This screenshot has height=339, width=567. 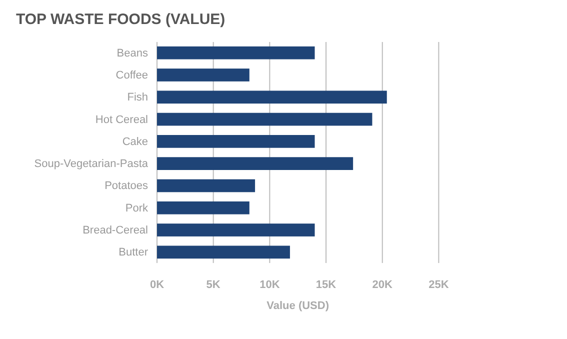 I want to click on x-axis-title: Value (USD), so click(x=298, y=306).